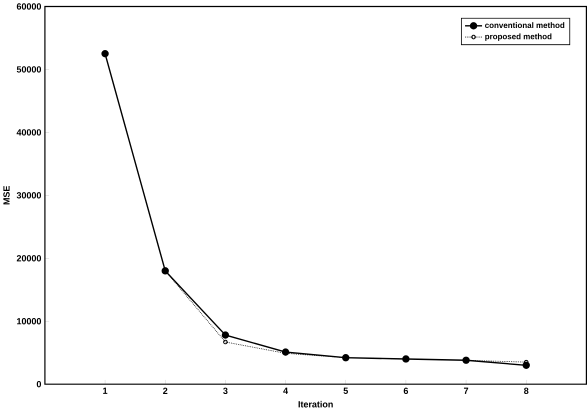 The height and width of the screenshot is (411, 587). I want to click on x-tick-label: 4, so click(285, 391).